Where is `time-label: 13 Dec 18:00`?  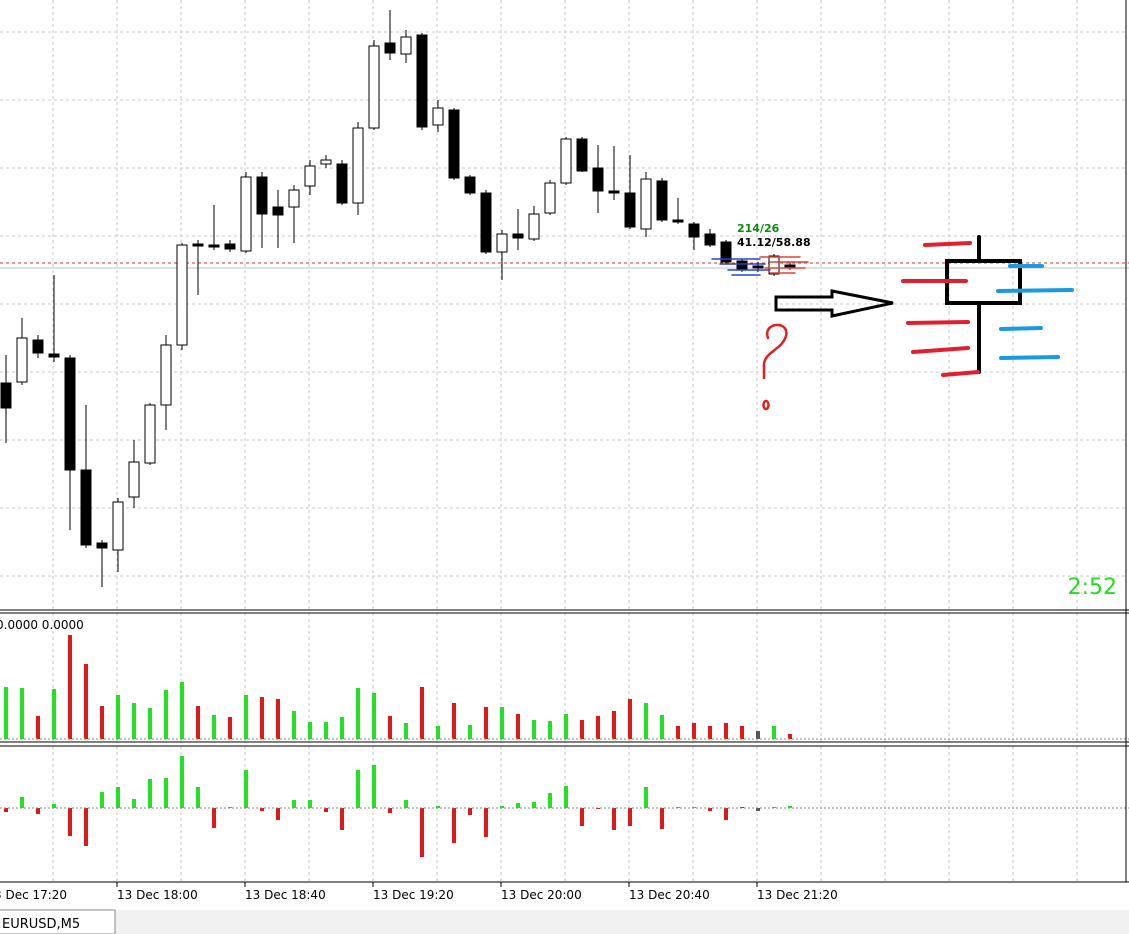
time-label: 13 Dec 18:00 is located at coordinates (157, 895).